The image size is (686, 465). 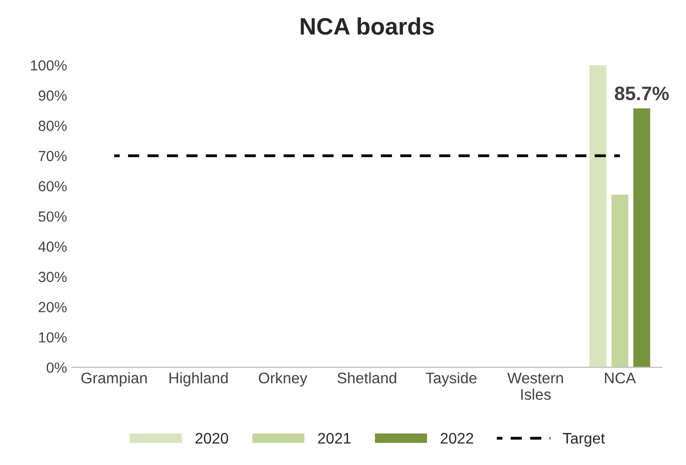 What do you see at coordinates (53, 337) in the screenshot?
I see `y-tick-label: 10%` at bounding box center [53, 337].